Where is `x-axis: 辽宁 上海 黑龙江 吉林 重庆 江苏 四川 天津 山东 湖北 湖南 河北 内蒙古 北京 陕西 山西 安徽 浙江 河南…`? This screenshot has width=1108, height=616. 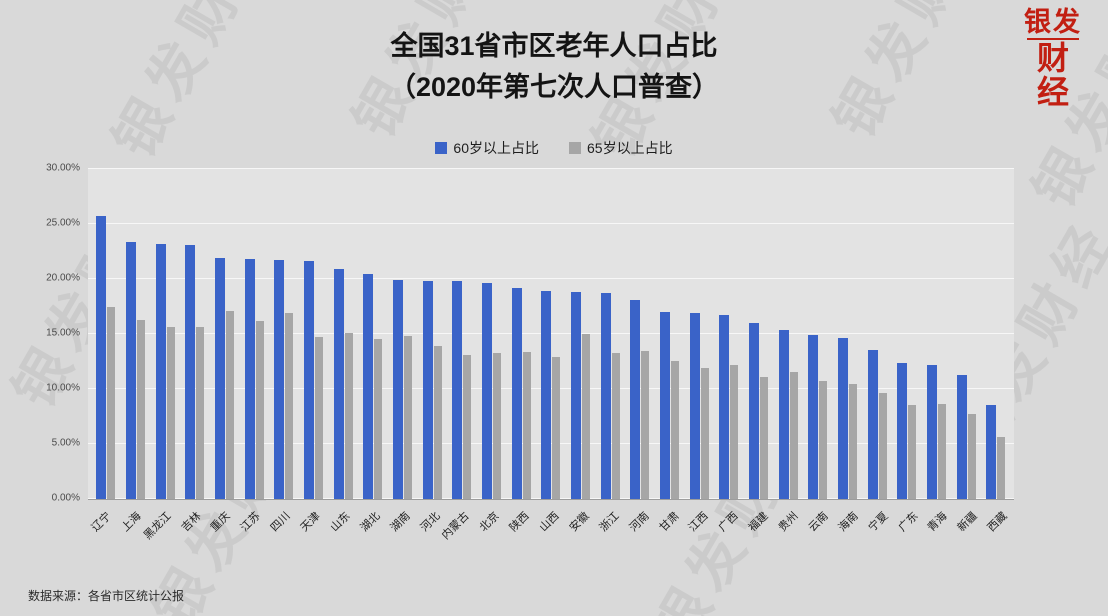
x-axis: 辽宁 上海 黑龙江 吉林 重庆 江苏 四川 天津 山东 湖北 湖南 河北 内蒙古 北京 陕西 山西 安徽 浙江 河南… is located at coordinates (551, 531).